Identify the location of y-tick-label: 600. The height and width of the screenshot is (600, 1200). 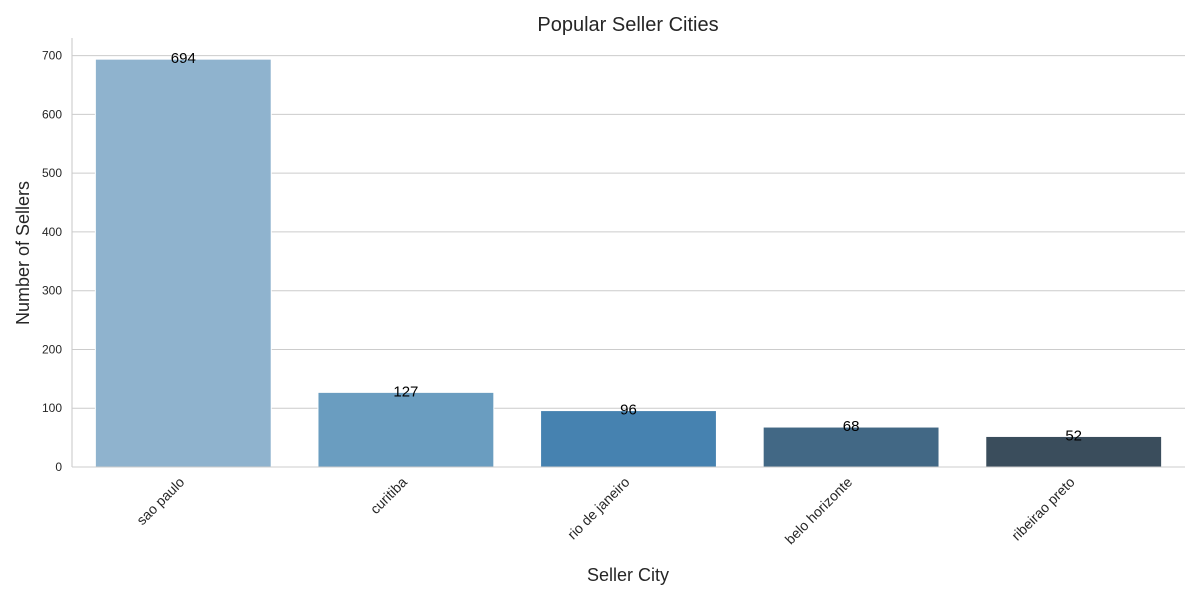
(52, 114).